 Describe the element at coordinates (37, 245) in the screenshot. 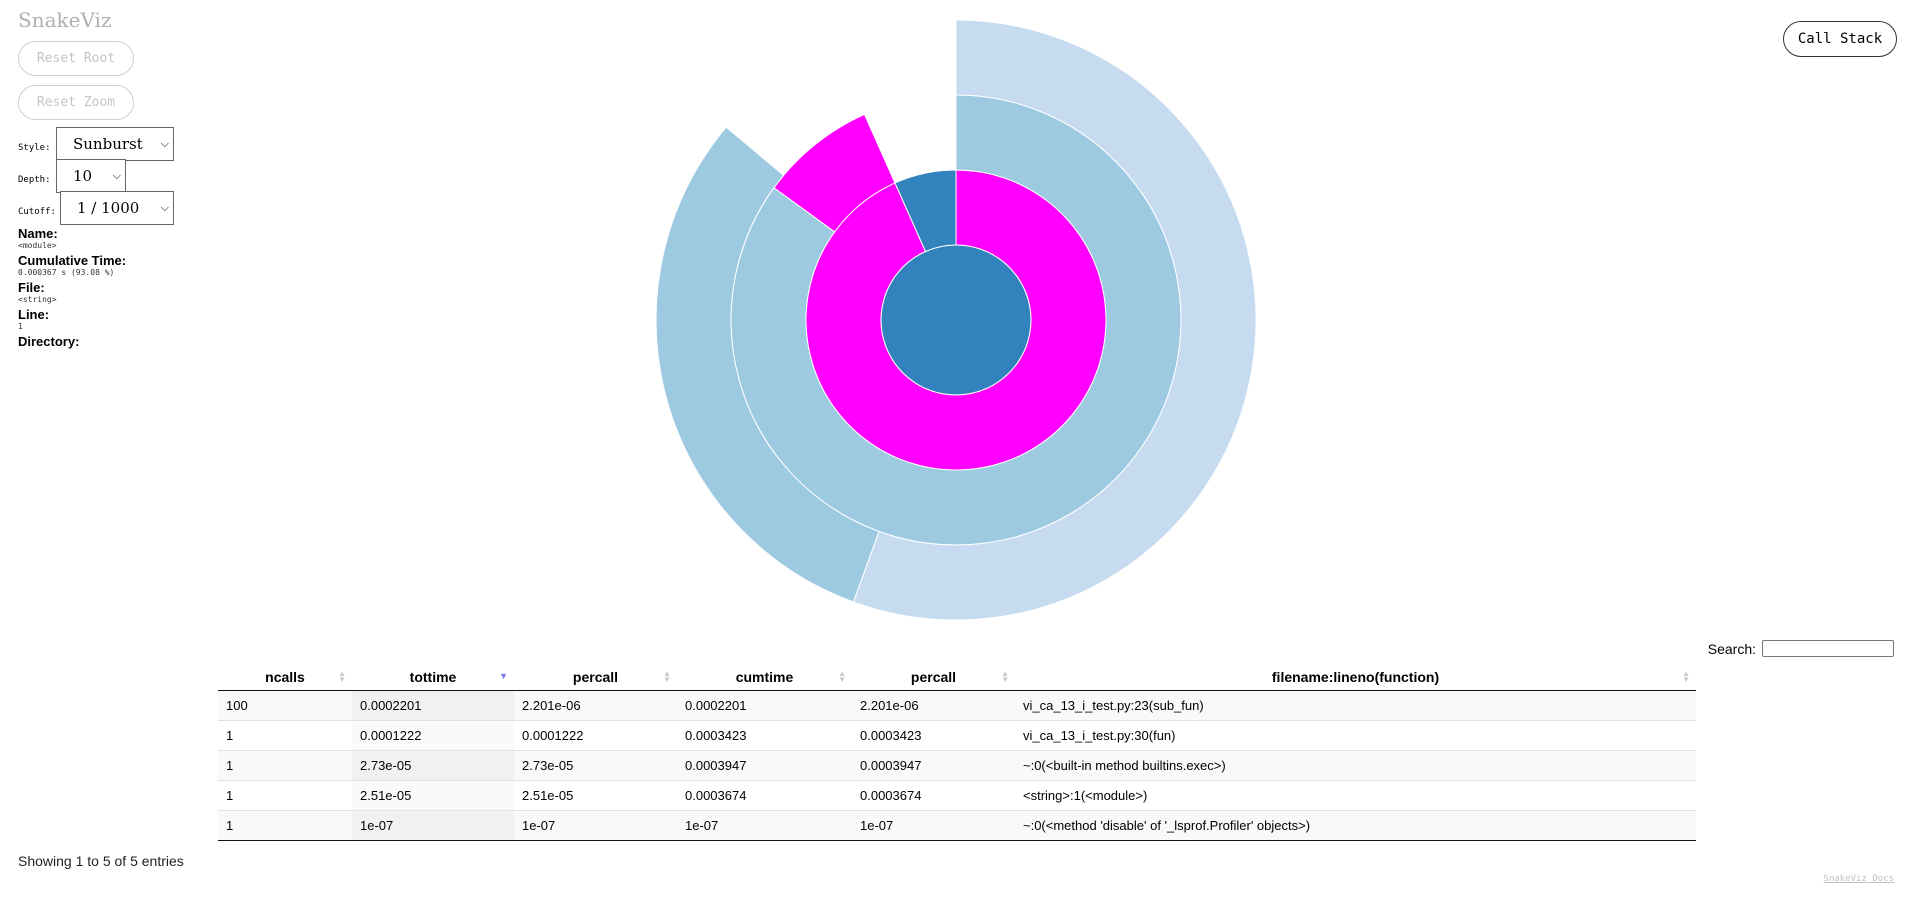

I see `info-name-value: <module>` at that location.